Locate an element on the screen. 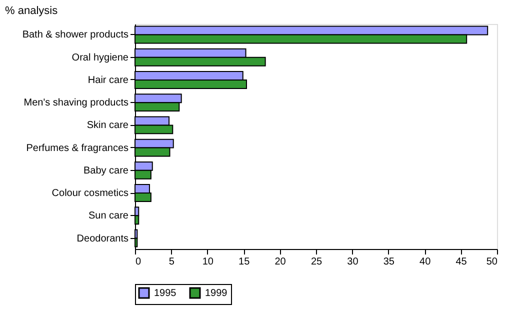 The image size is (526, 334). x-tick-label: 20 is located at coordinates (280, 262).